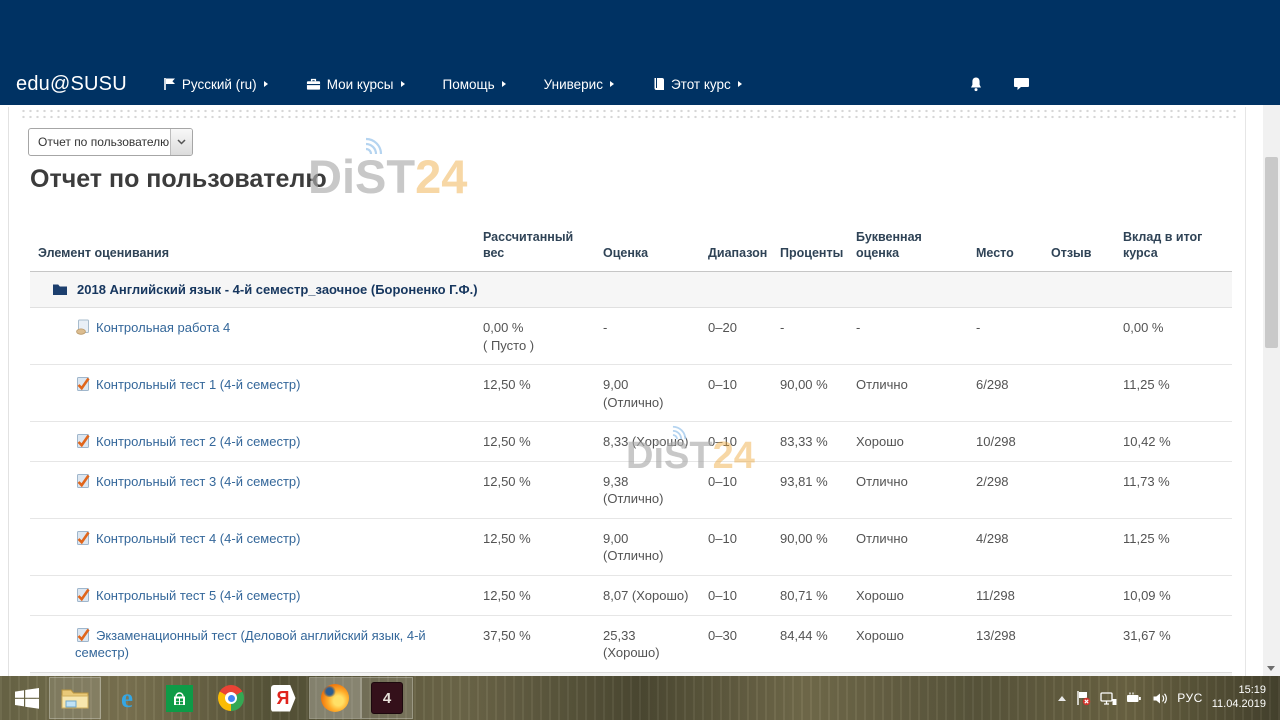 The height and width of the screenshot is (720, 1280). I want to click on taskbar-apps: e Я 4, so click(206, 698).